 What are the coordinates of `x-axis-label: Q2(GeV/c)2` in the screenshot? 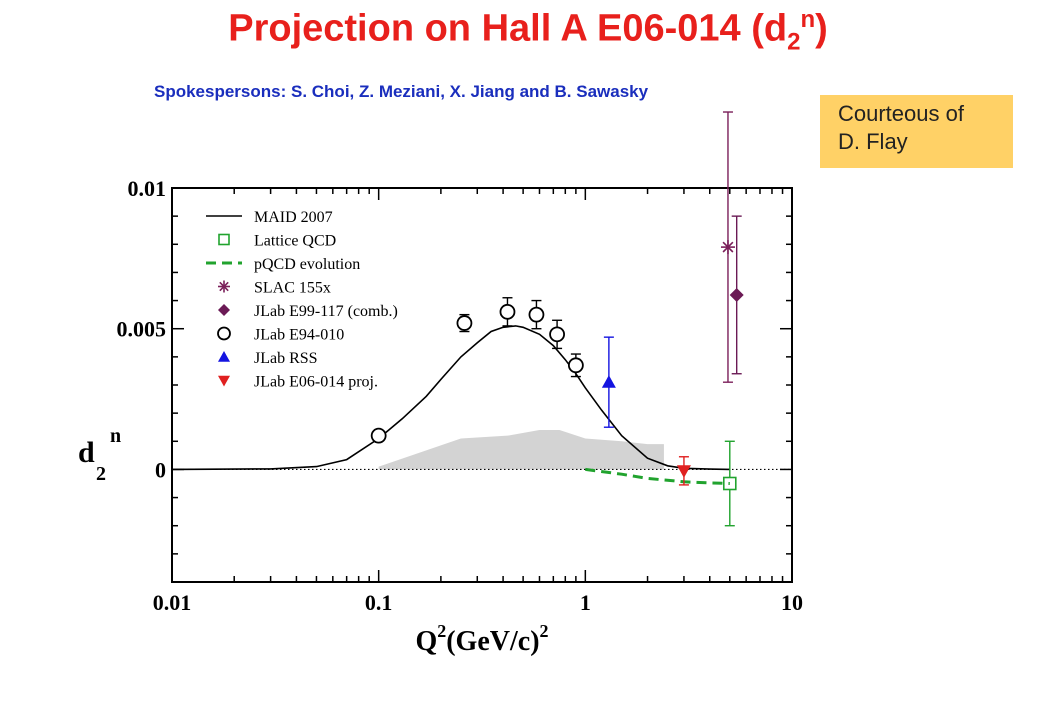 It's located at (481, 639).